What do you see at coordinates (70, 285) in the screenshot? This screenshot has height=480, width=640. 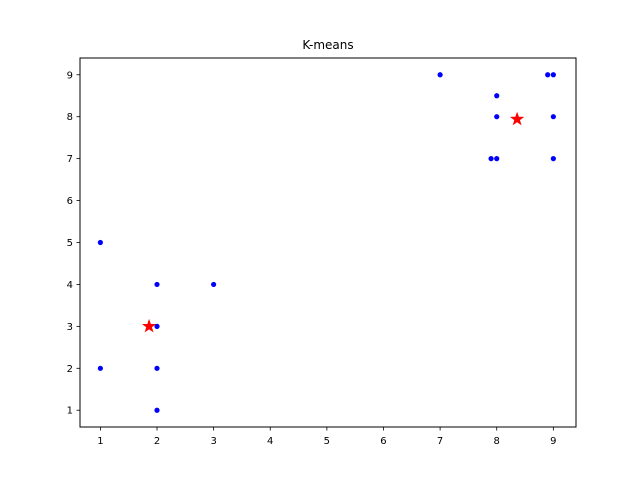 I see `y-tick-label: 4` at bounding box center [70, 285].